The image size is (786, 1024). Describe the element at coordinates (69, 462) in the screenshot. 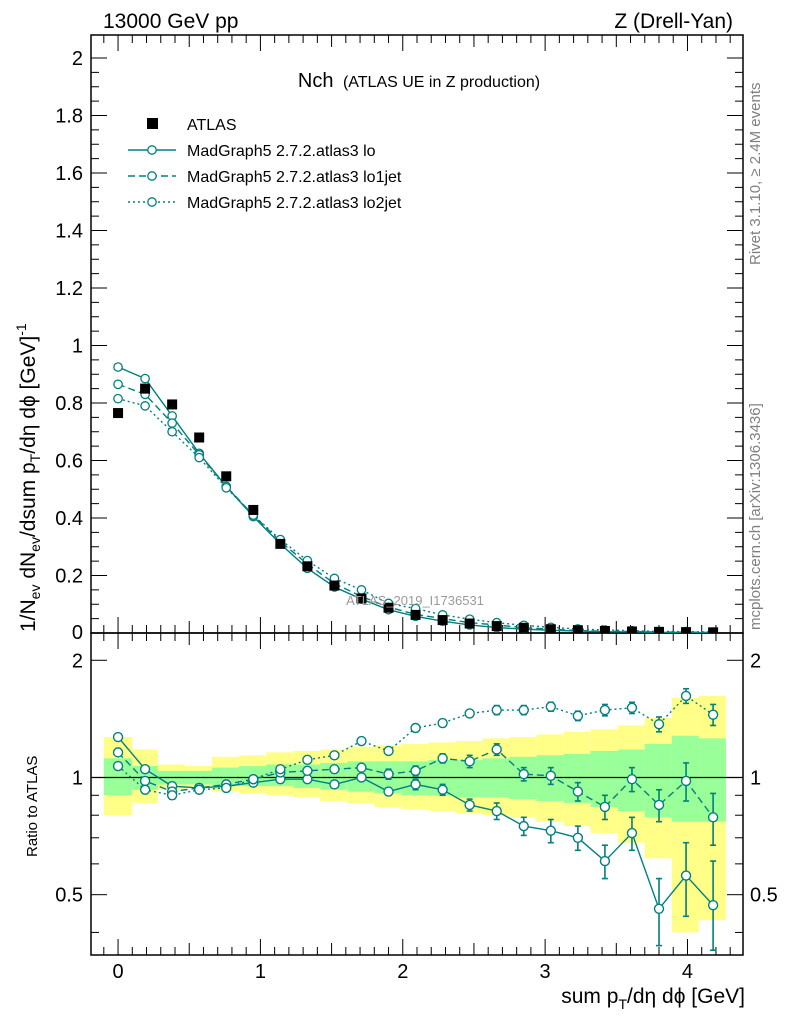

I see `y-tick-label: 0.6` at that location.